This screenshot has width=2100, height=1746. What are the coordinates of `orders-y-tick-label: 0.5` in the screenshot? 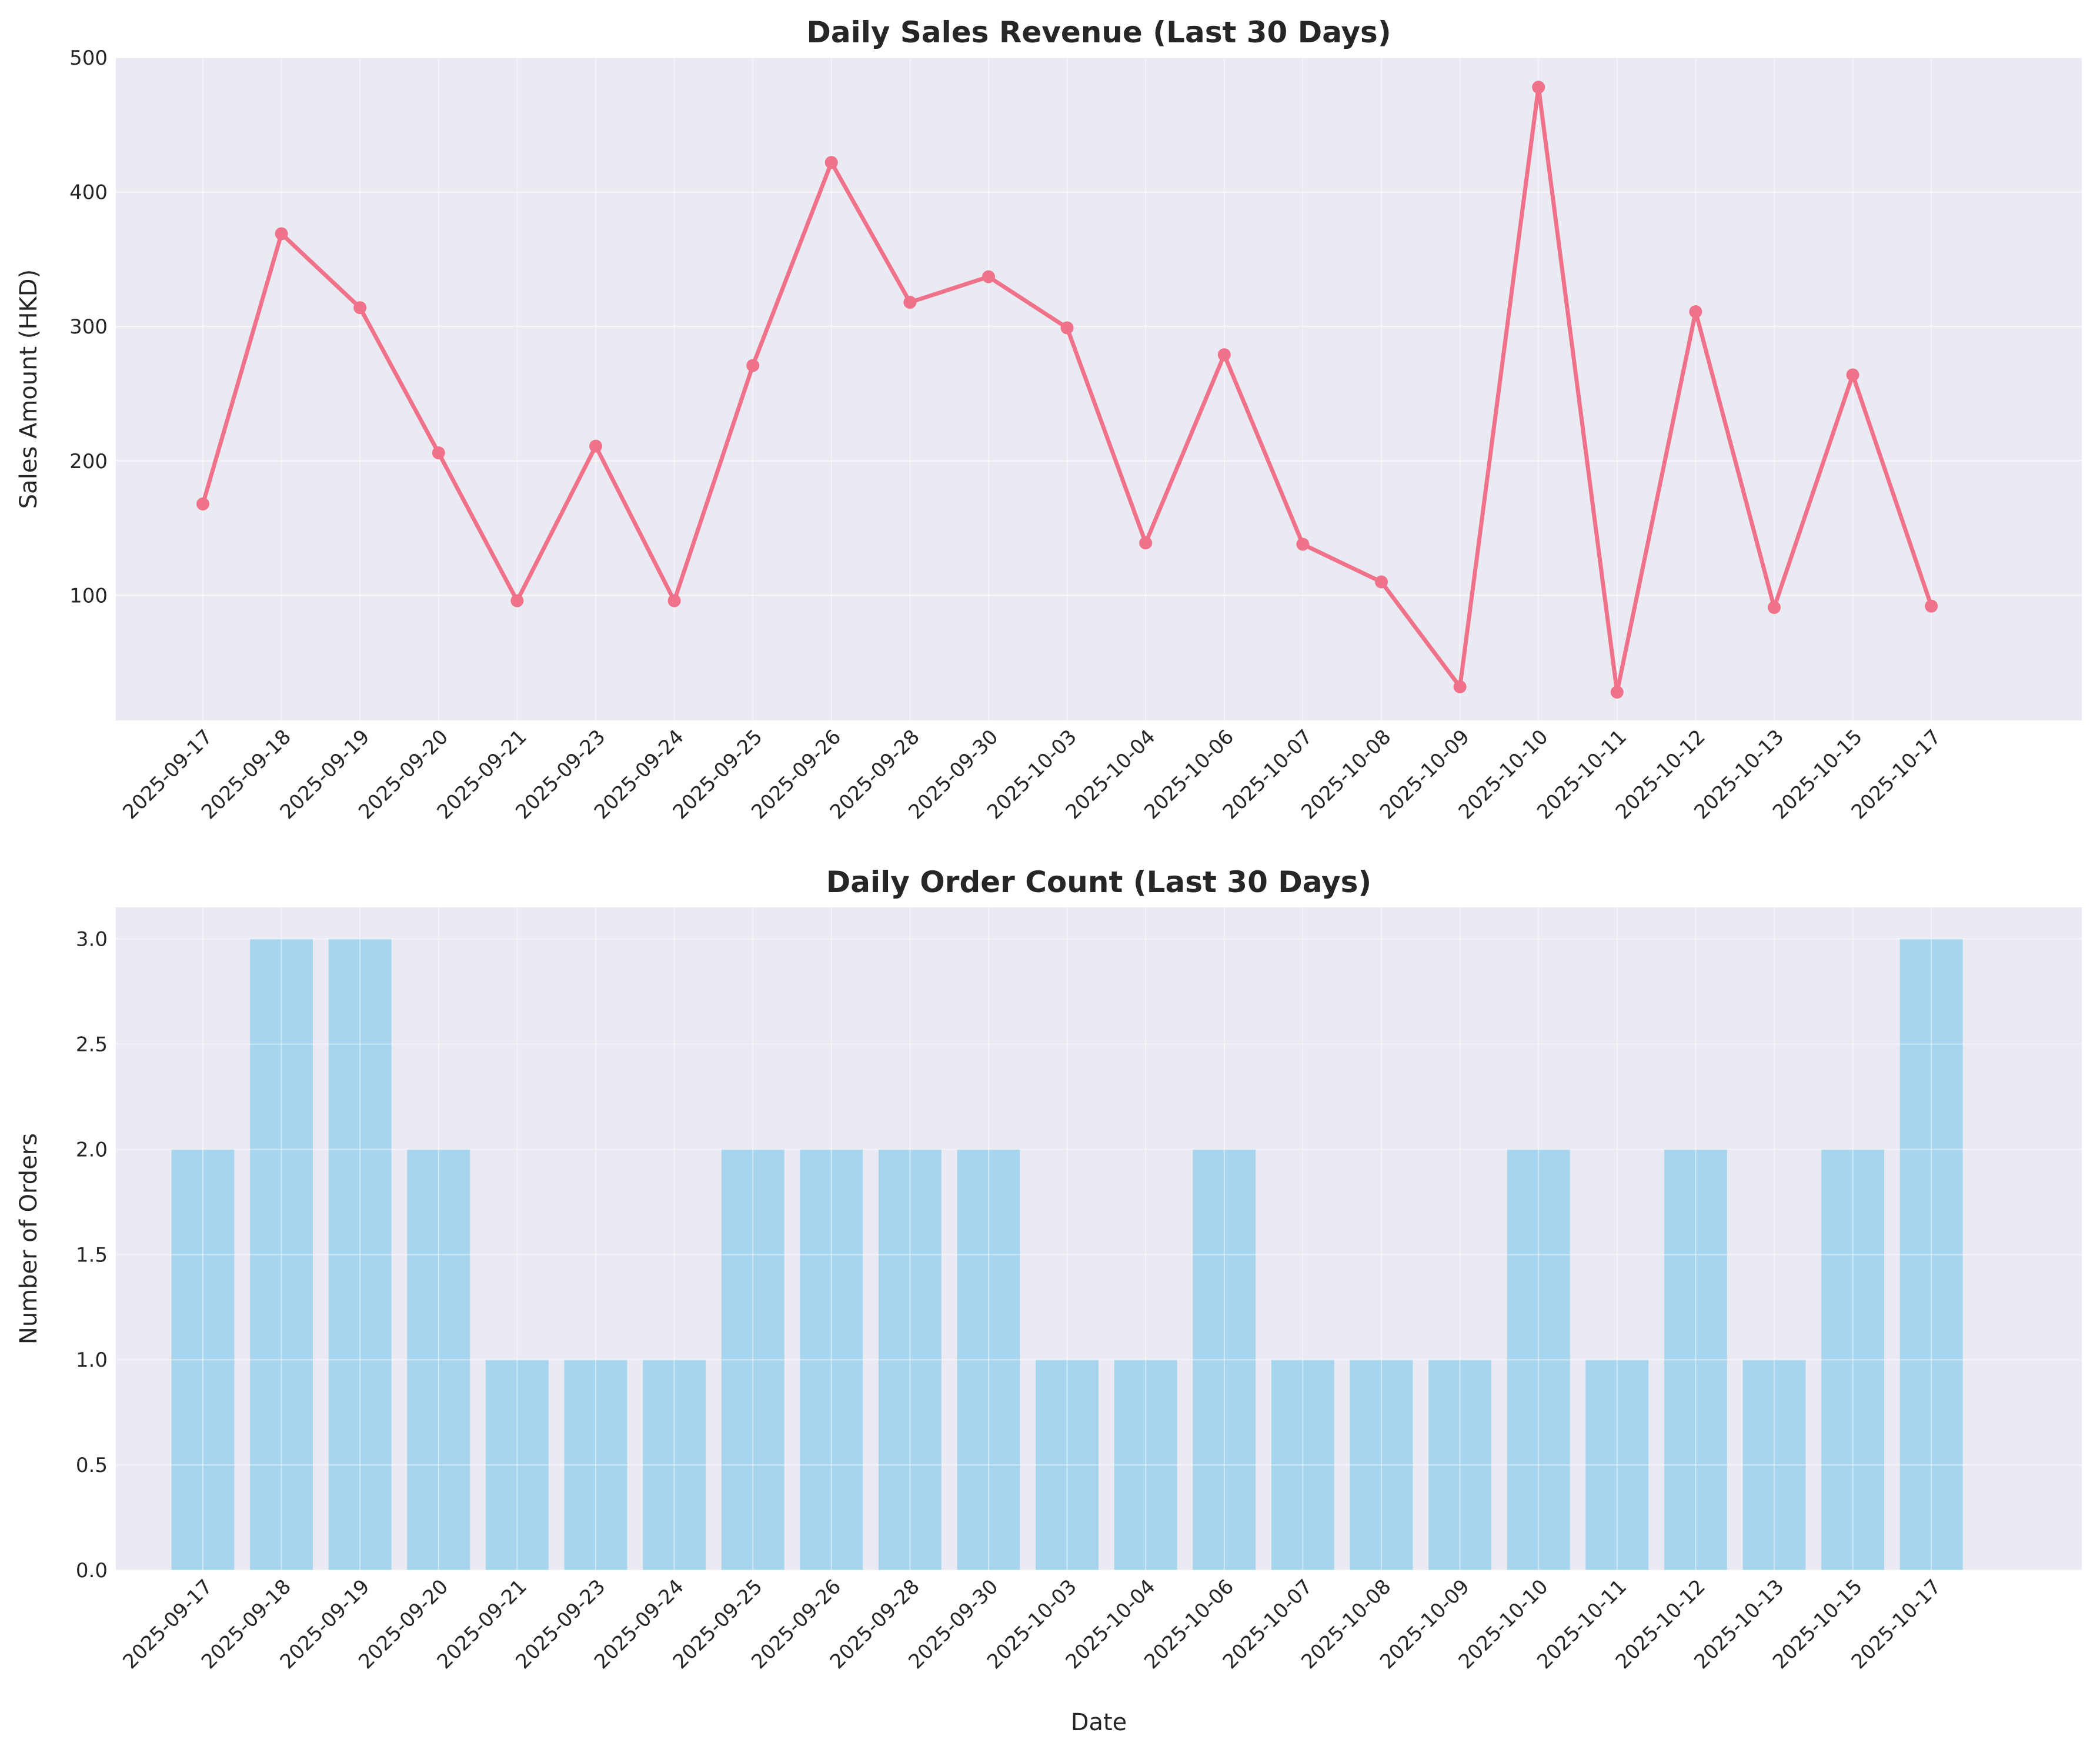 It's located at (92, 1465).